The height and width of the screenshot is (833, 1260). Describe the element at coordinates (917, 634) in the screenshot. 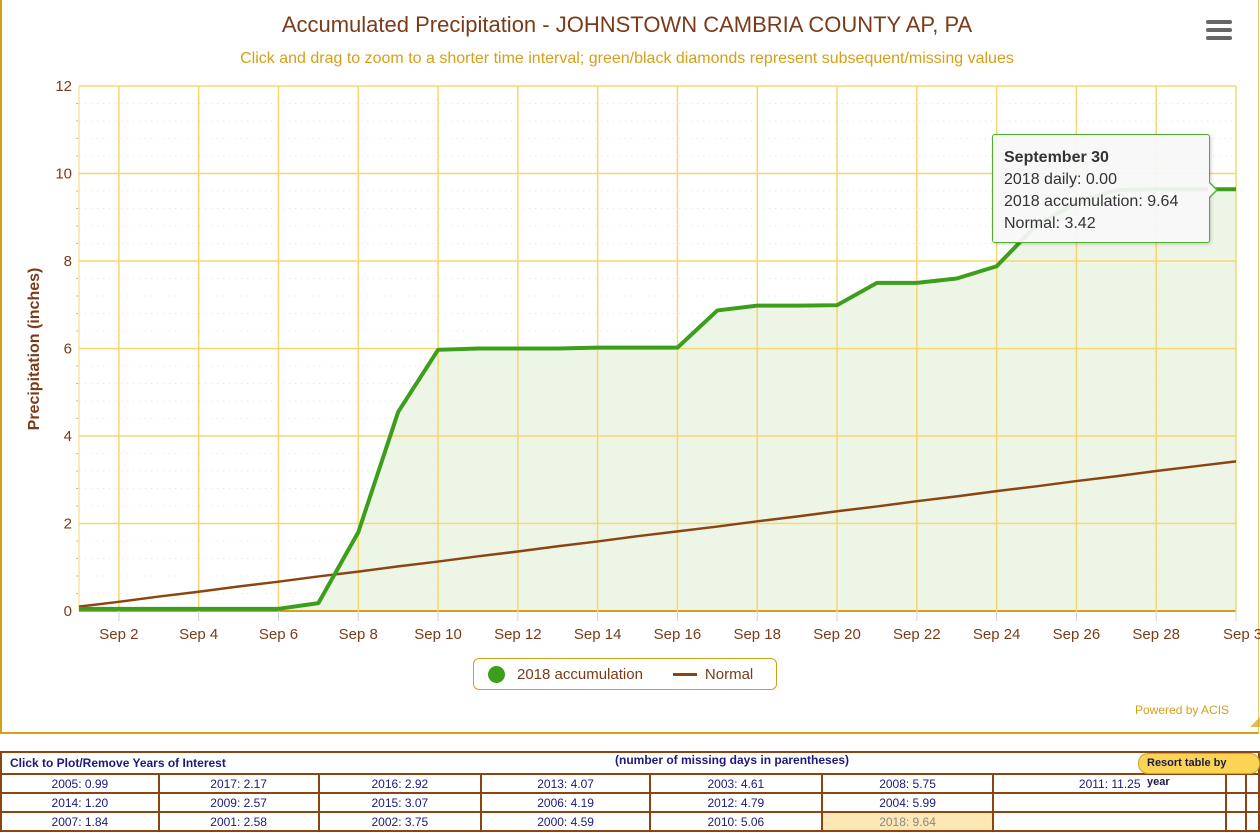

I see `x-tick-label: Sep 22` at that location.